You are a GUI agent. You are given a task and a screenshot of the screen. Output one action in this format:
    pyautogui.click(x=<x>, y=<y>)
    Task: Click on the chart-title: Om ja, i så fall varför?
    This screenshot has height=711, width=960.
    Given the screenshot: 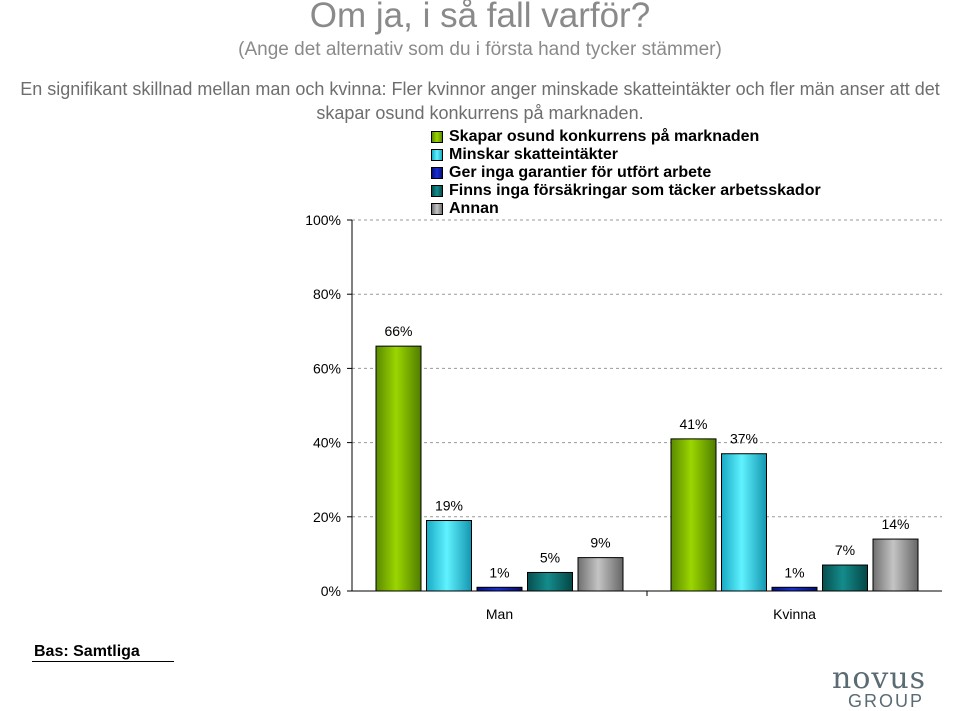 What is the action you would take?
    pyautogui.click(x=480, y=17)
    